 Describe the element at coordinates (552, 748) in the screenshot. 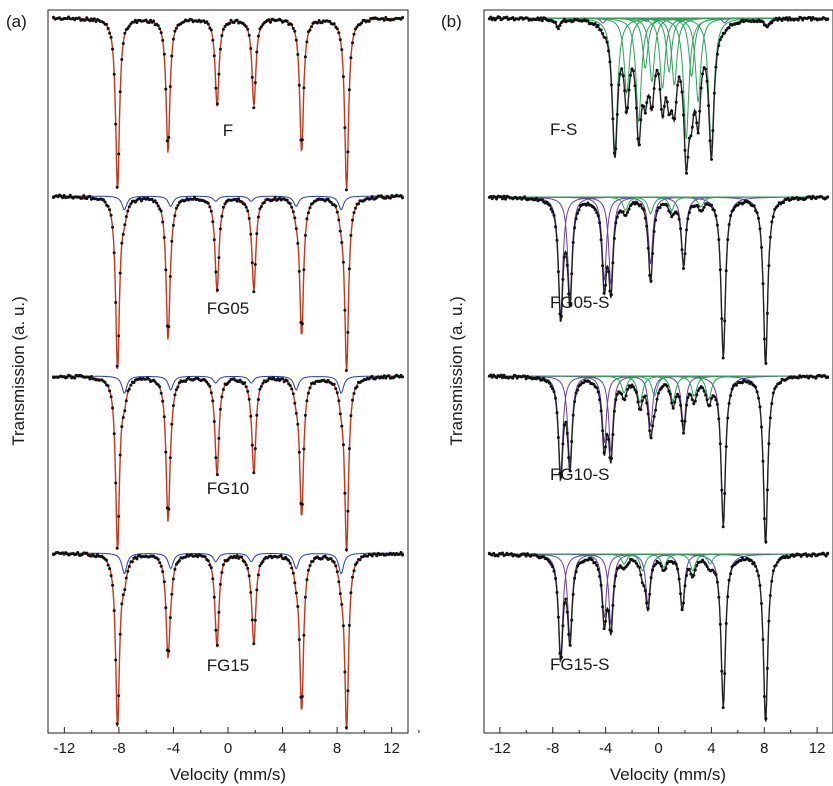

I see `x-tick-label: -8` at that location.